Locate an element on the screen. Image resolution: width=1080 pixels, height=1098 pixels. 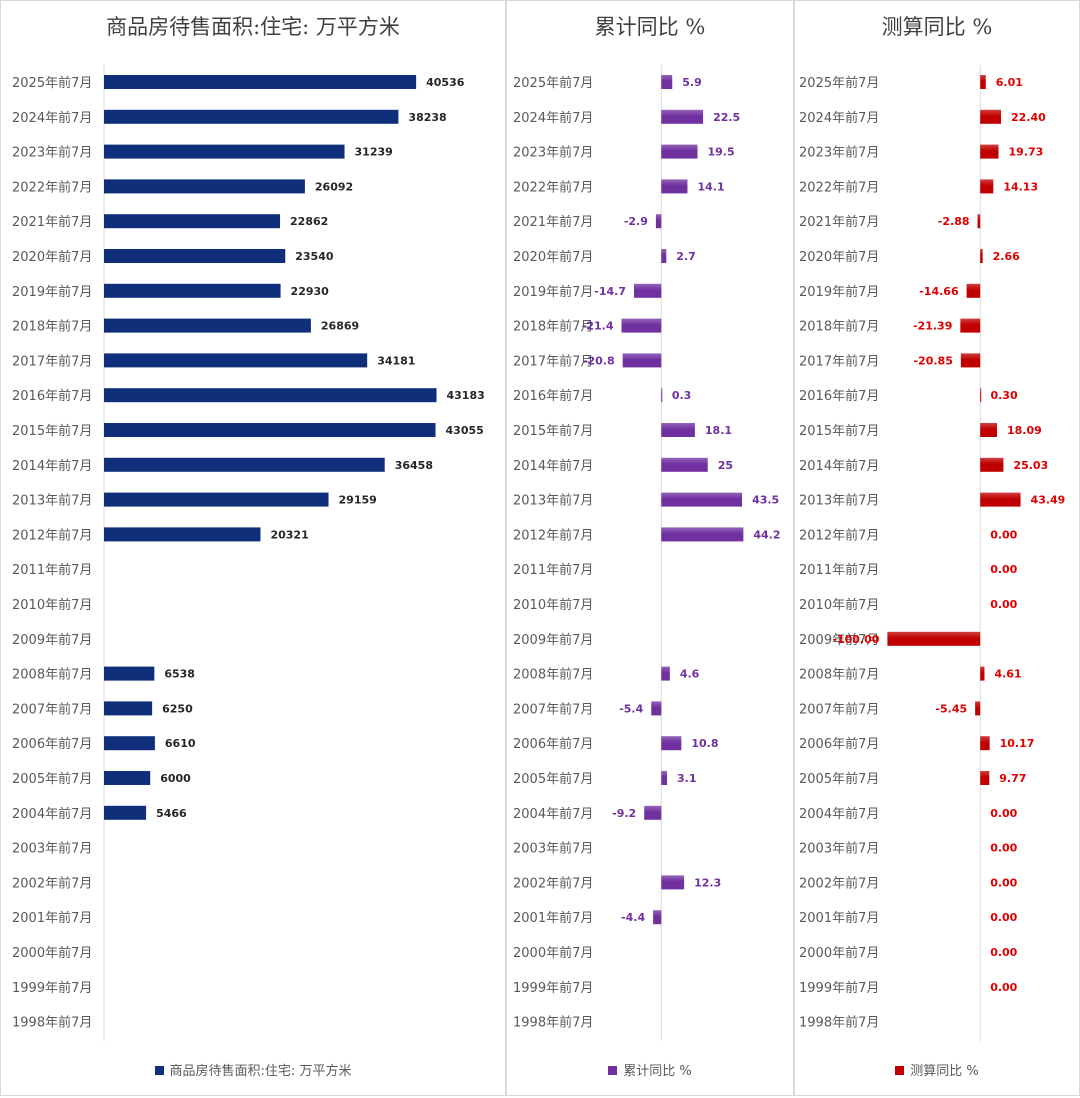
category-label: 2011年前7月 is located at coordinates (553, 570).